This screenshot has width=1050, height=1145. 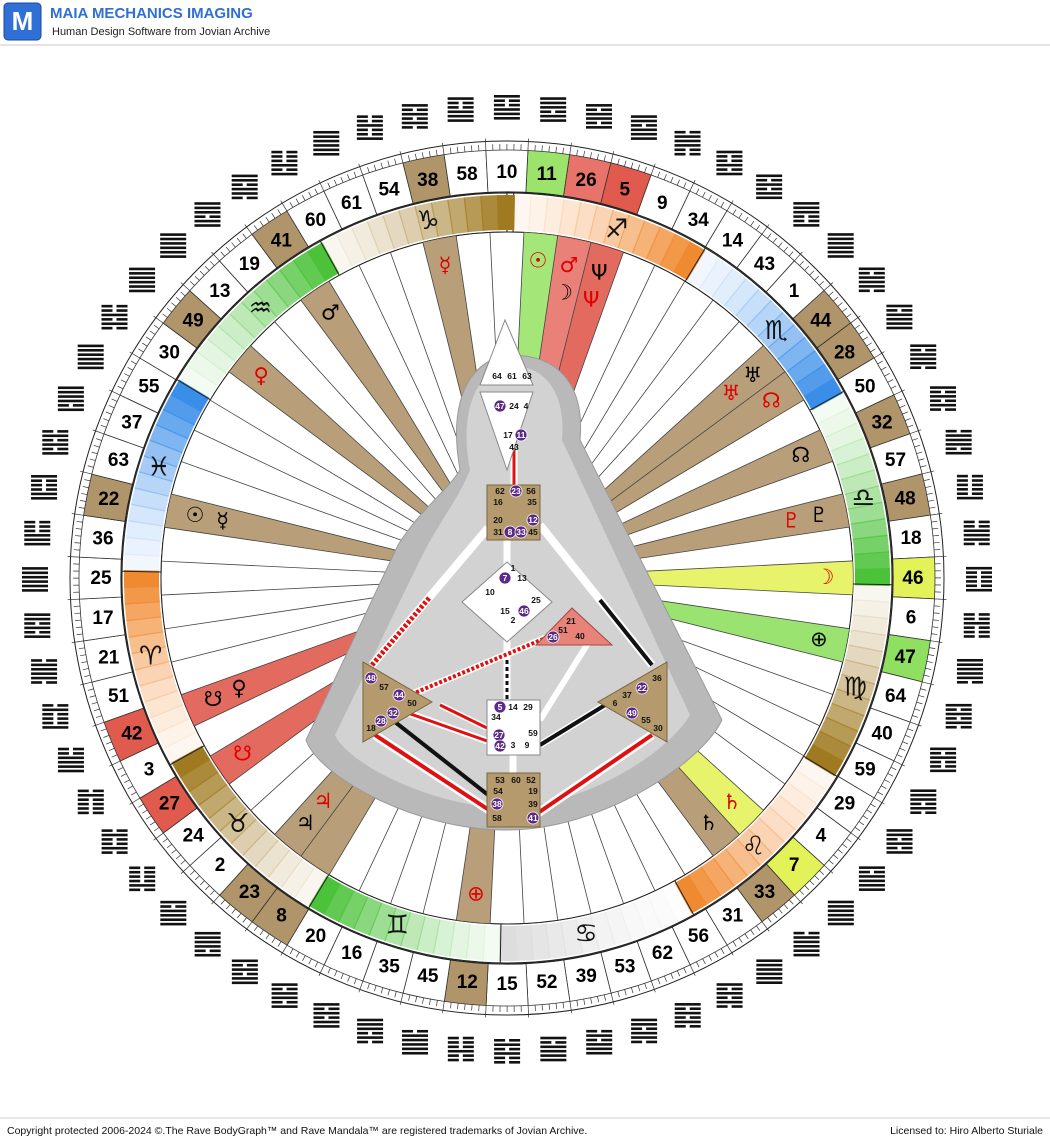 I want to click on bodygraph-gate: 15, so click(x=505, y=611).